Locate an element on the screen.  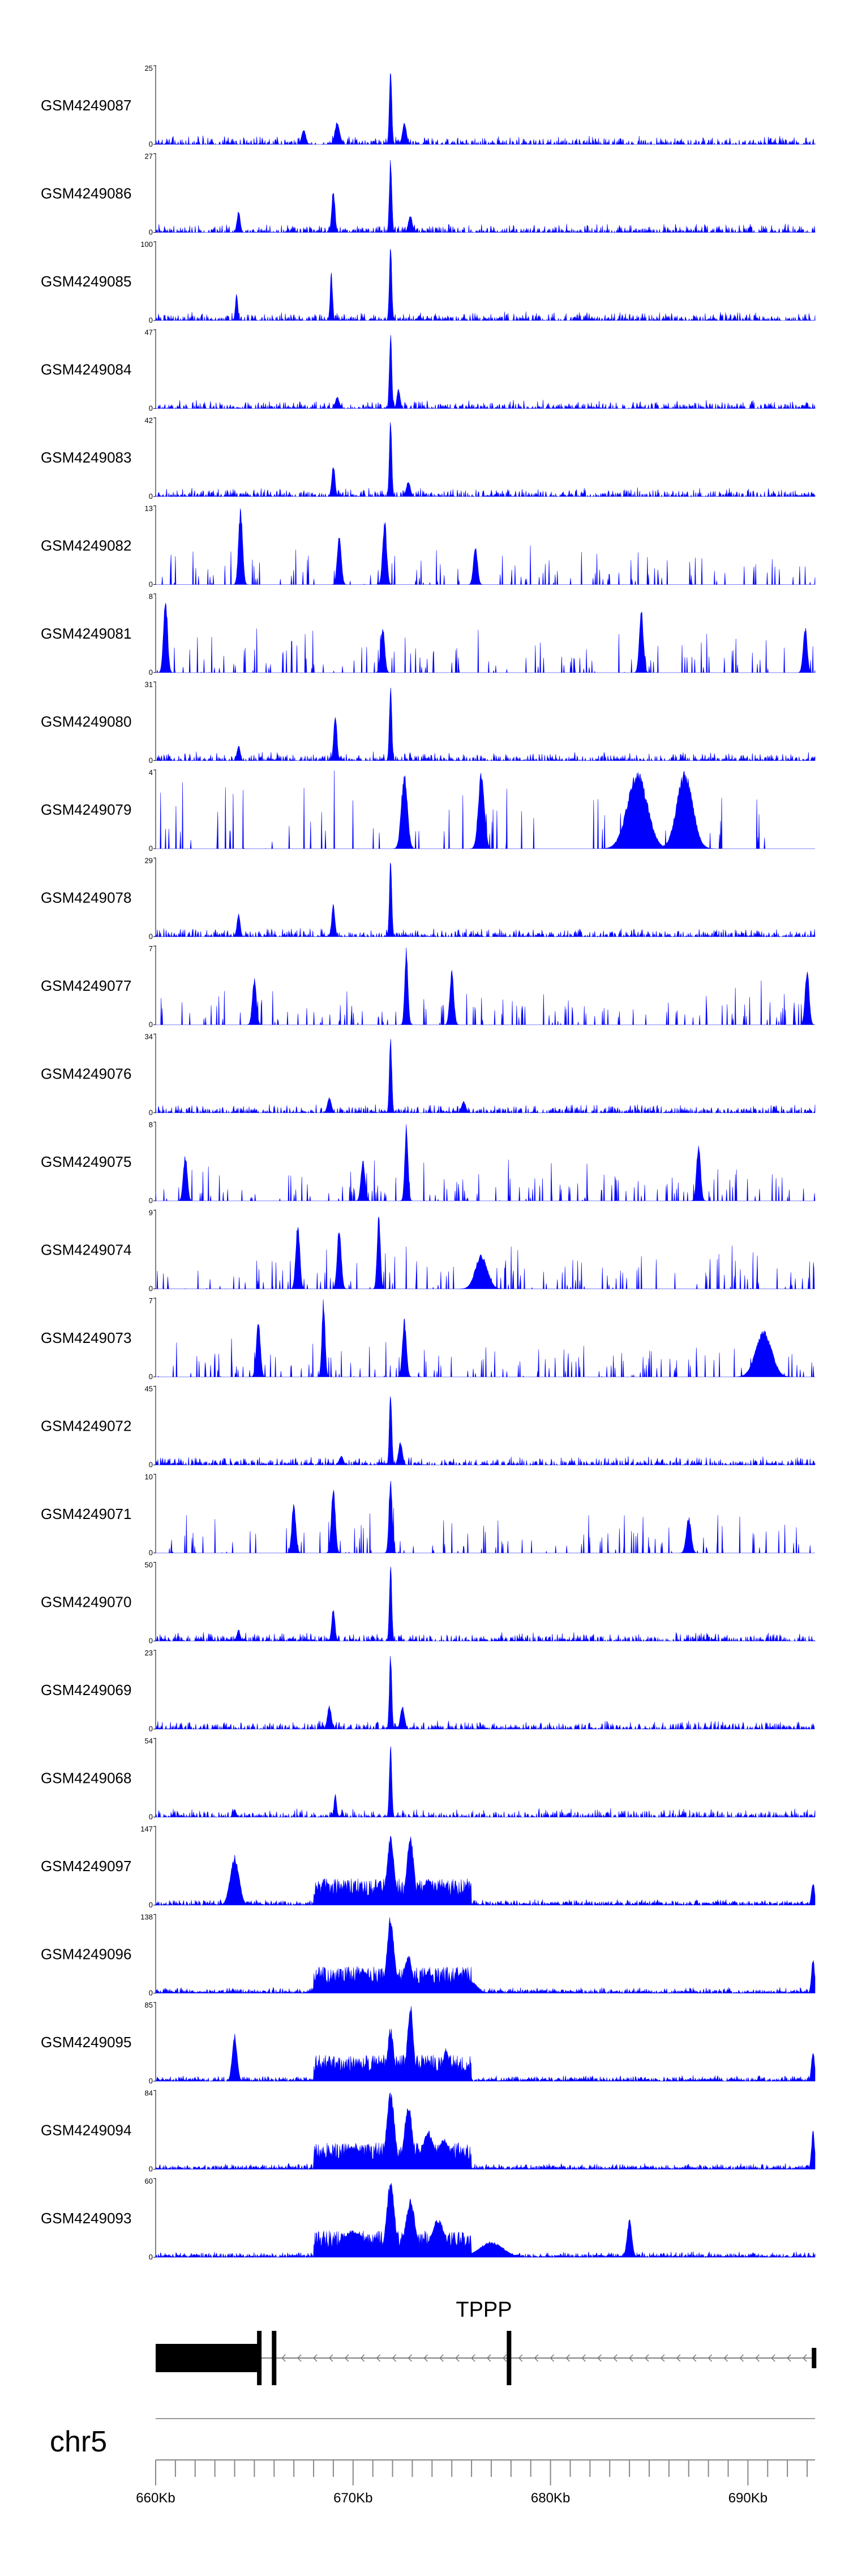
track-GSM4249083: GSM4249083 42 0 is located at coordinates (428, 458).